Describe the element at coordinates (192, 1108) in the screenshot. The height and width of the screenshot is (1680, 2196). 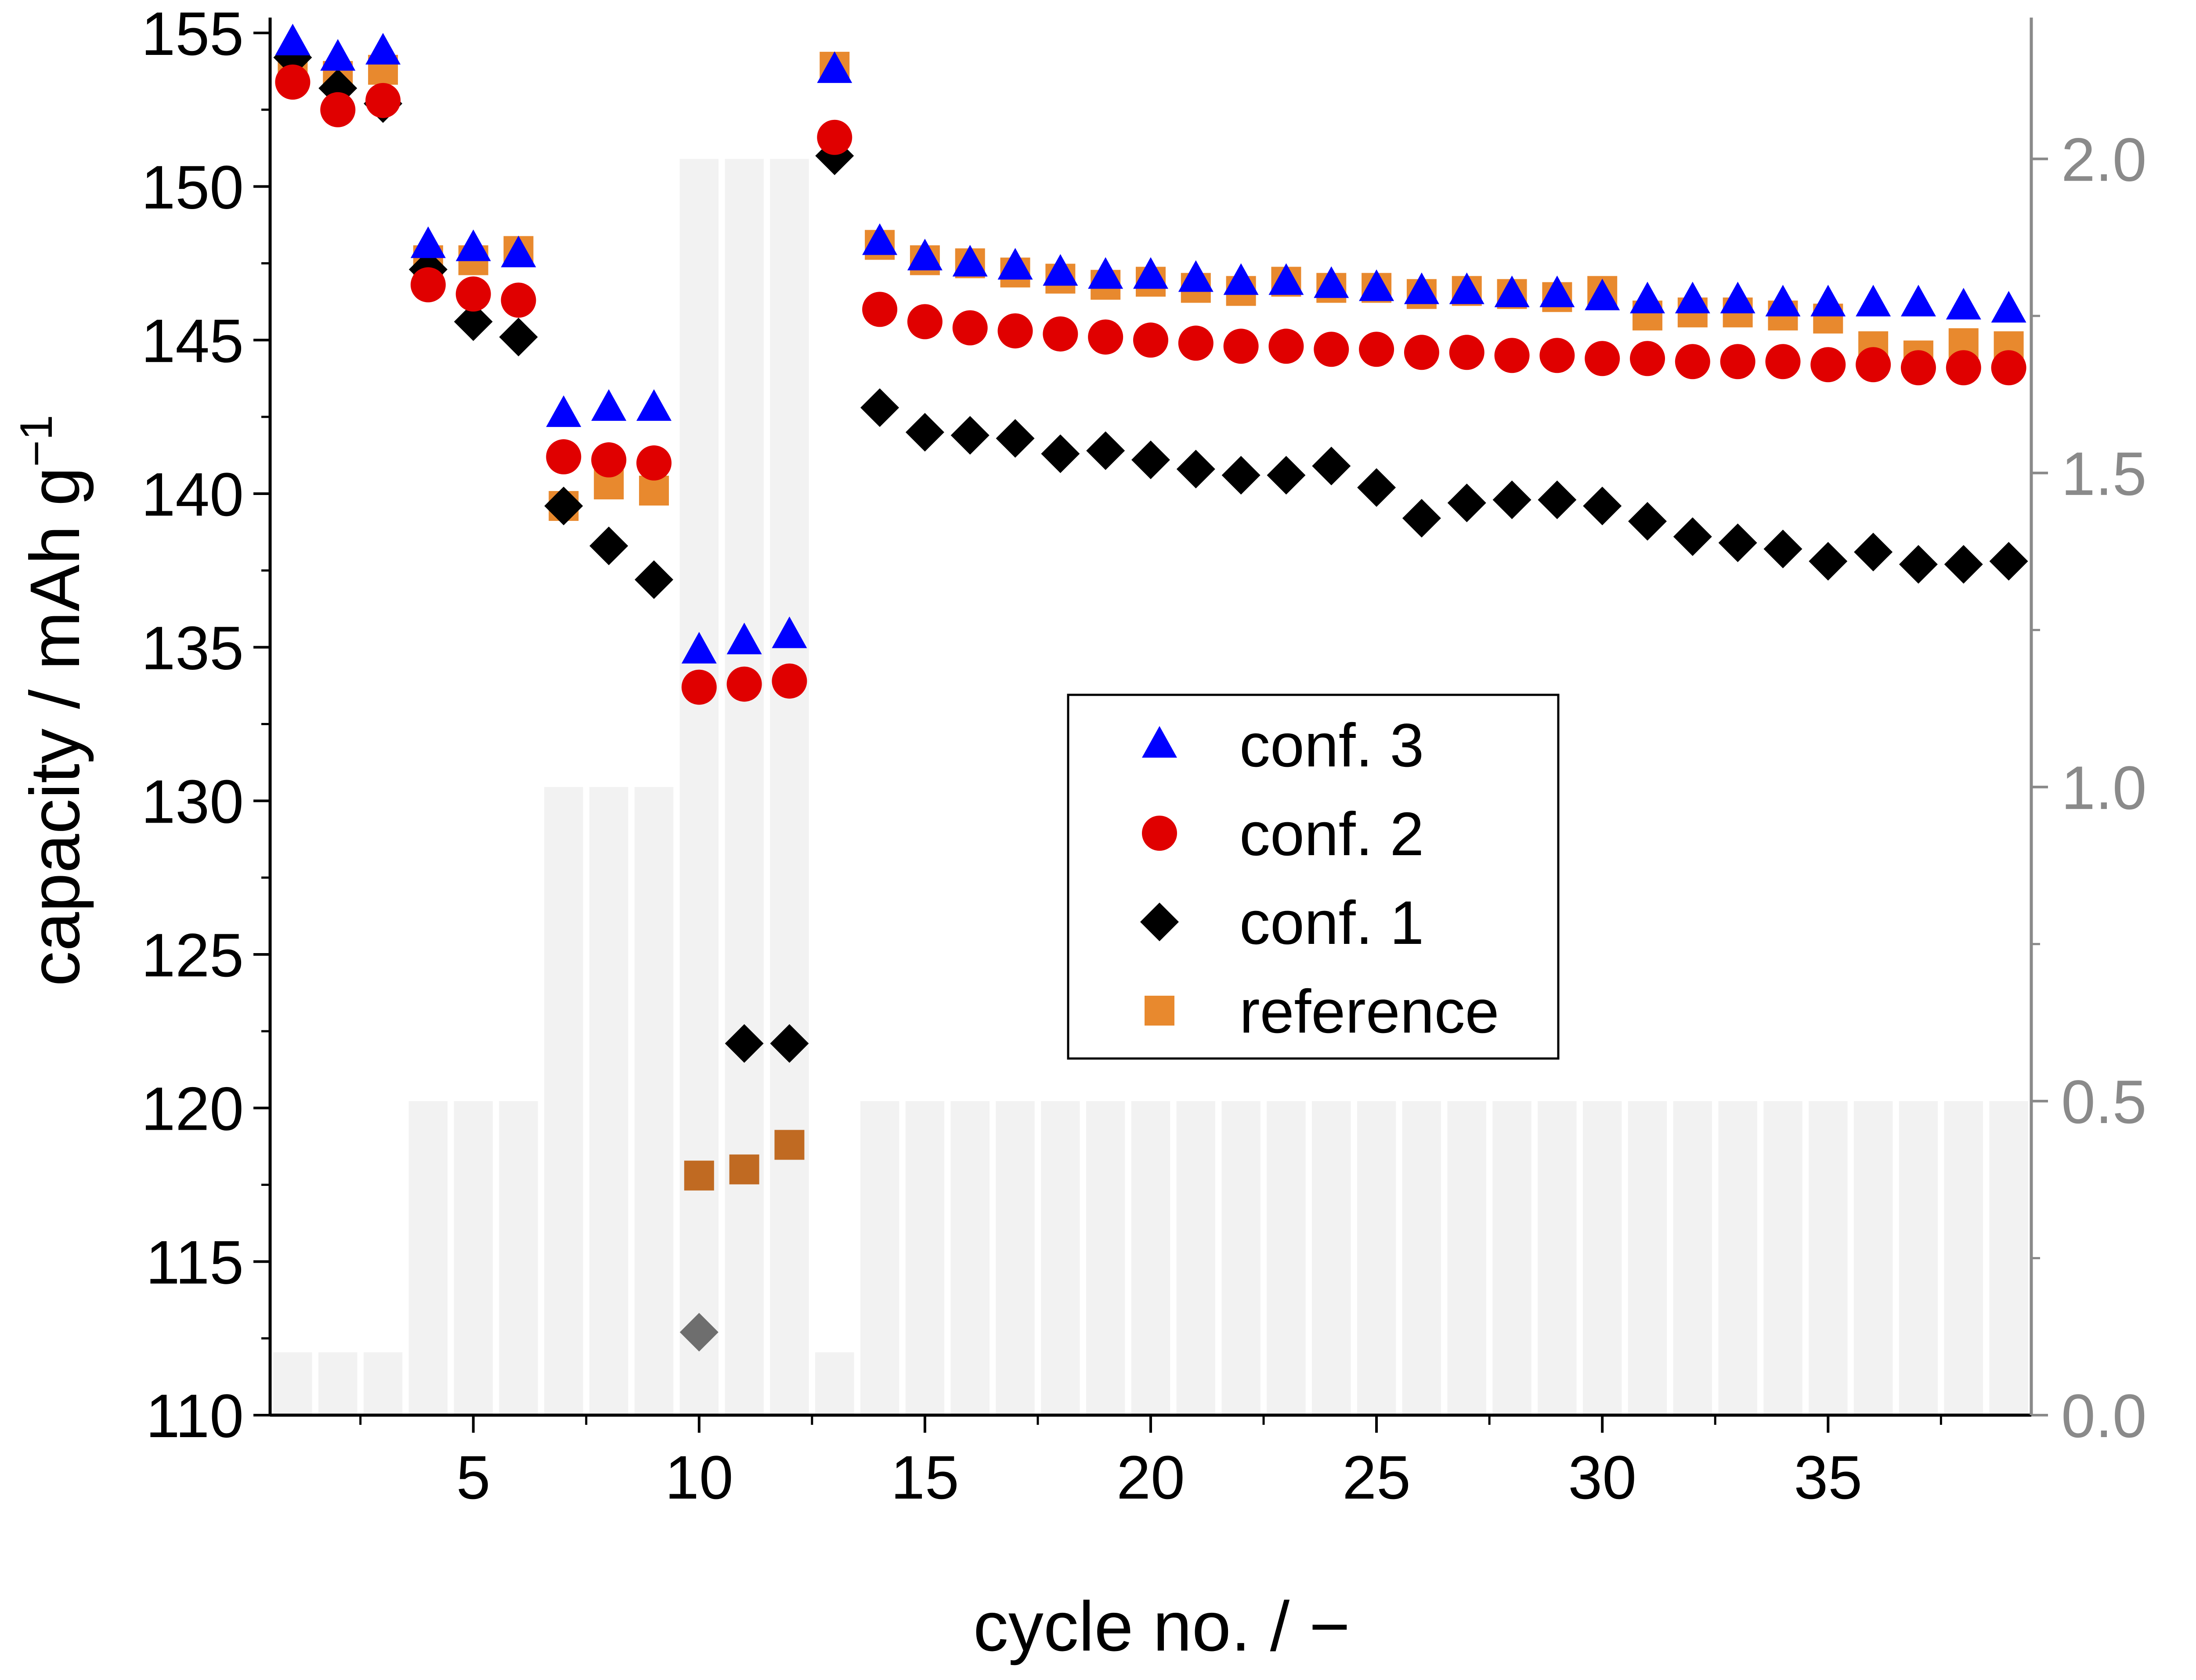
I see `y-tick-label: 120` at that location.